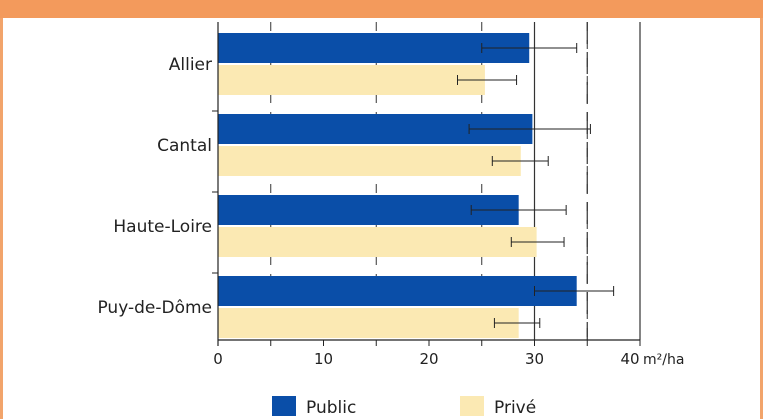 The width and height of the screenshot is (763, 419). I want to click on legend-swatch-public, so click(284, 406).